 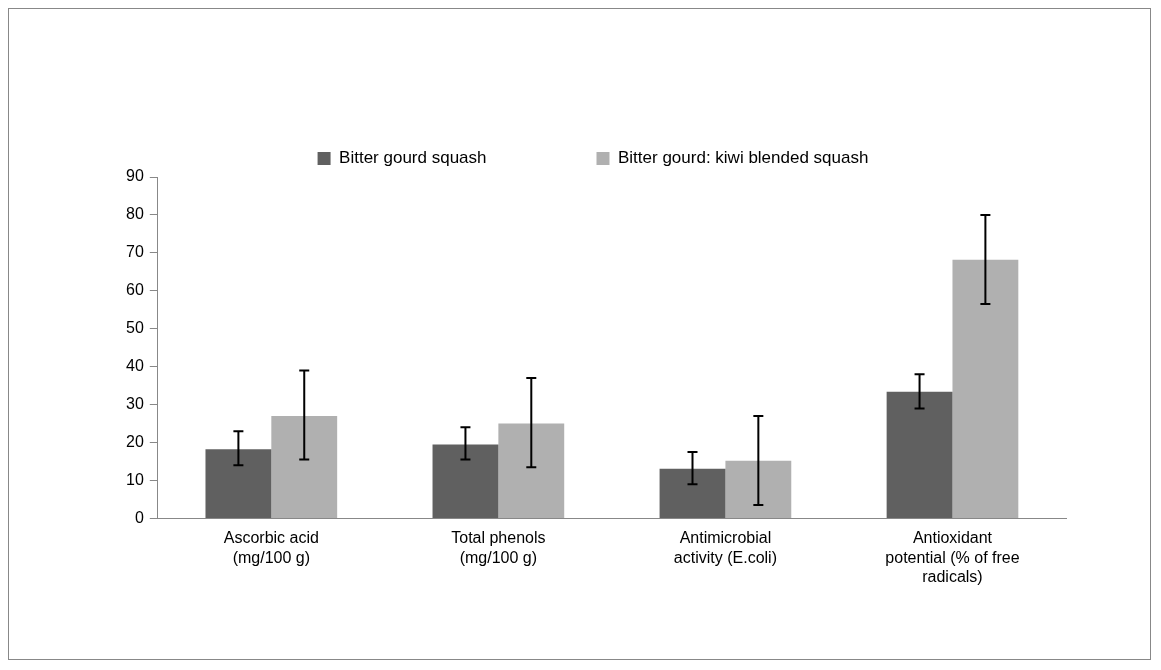 What do you see at coordinates (743, 158) in the screenshot?
I see `legend-label: Bitter gourd: kiwi blended squash` at bounding box center [743, 158].